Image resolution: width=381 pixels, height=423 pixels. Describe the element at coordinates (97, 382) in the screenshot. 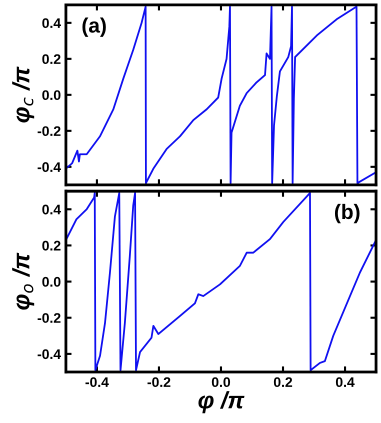

I see `x-tick-label: -0.4` at that location.